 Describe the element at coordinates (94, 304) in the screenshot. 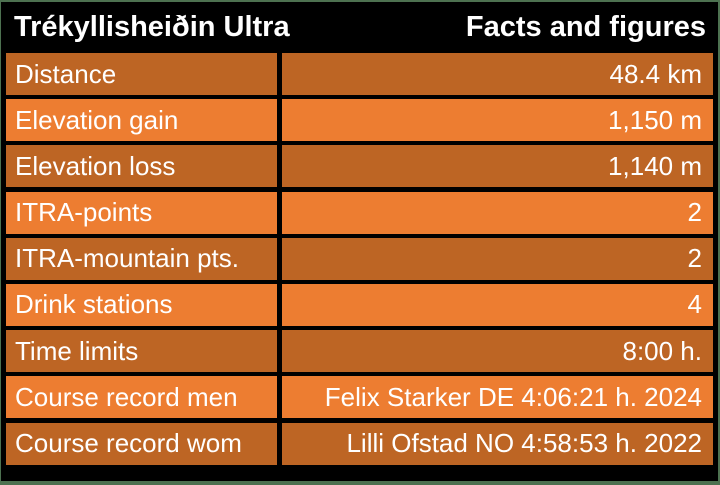

I see `row-label: Drink stations` at that location.